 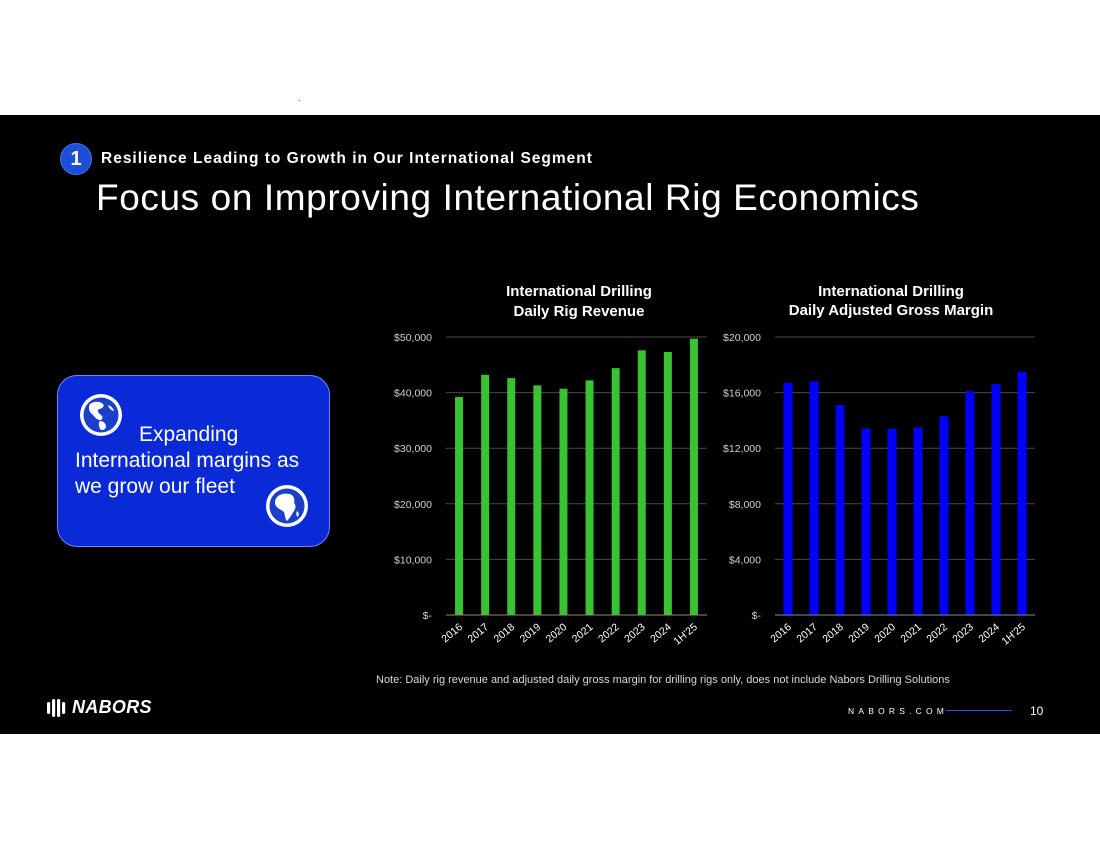 What do you see at coordinates (963, 633) in the screenshot?
I see `margin-x-tick-label: 2023` at bounding box center [963, 633].